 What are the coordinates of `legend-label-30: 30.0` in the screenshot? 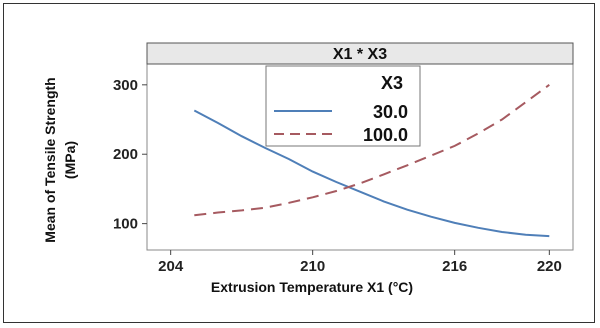 It's located at (390, 112).